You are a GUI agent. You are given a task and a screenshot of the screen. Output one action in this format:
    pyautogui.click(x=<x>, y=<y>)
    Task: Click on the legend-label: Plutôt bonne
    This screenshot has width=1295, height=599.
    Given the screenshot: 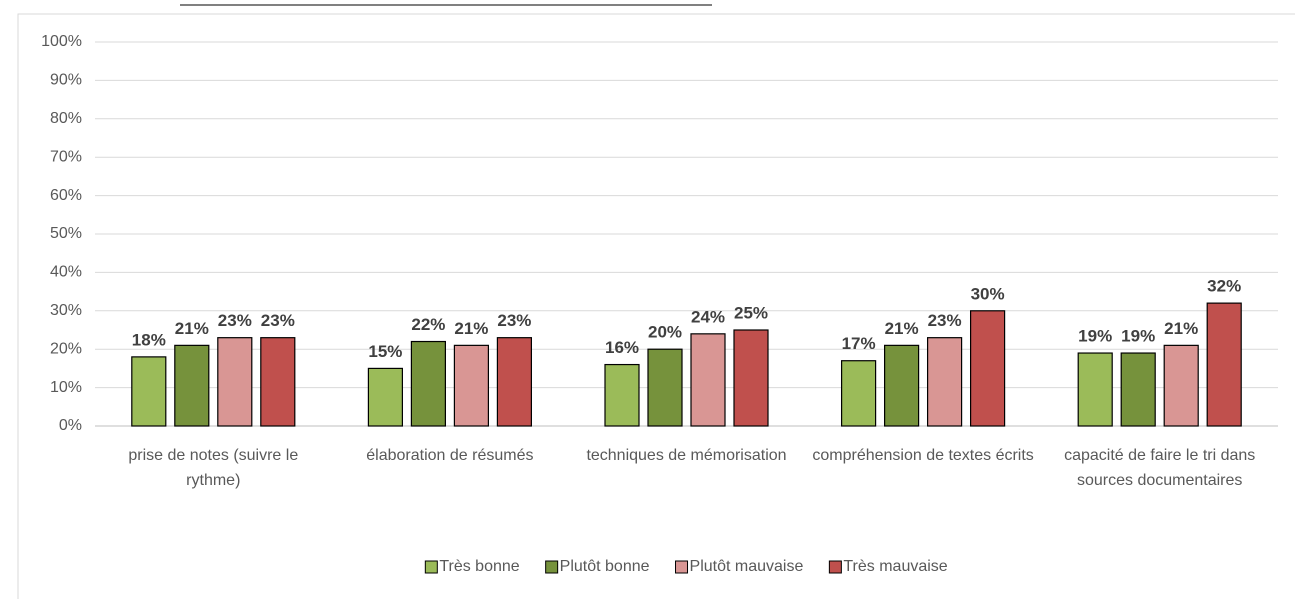 What is the action you would take?
    pyautogui.click(x=605, y=566)
    